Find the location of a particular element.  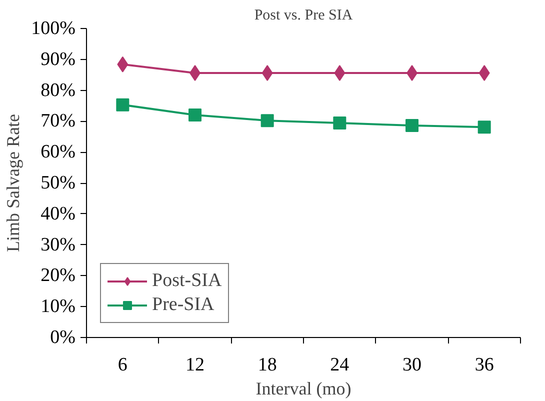

y-tick-label: 30% is located at coordinates (58, 245).